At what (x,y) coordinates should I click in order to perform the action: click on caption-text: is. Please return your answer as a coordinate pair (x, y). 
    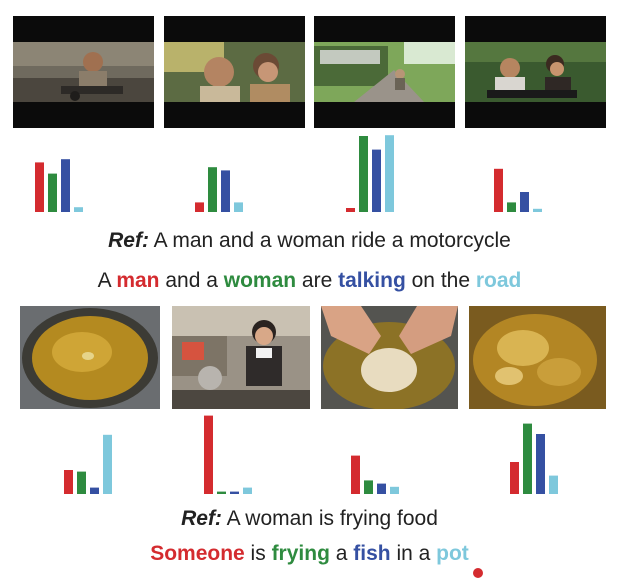
    Looking at the image, I should click on (258, 553).